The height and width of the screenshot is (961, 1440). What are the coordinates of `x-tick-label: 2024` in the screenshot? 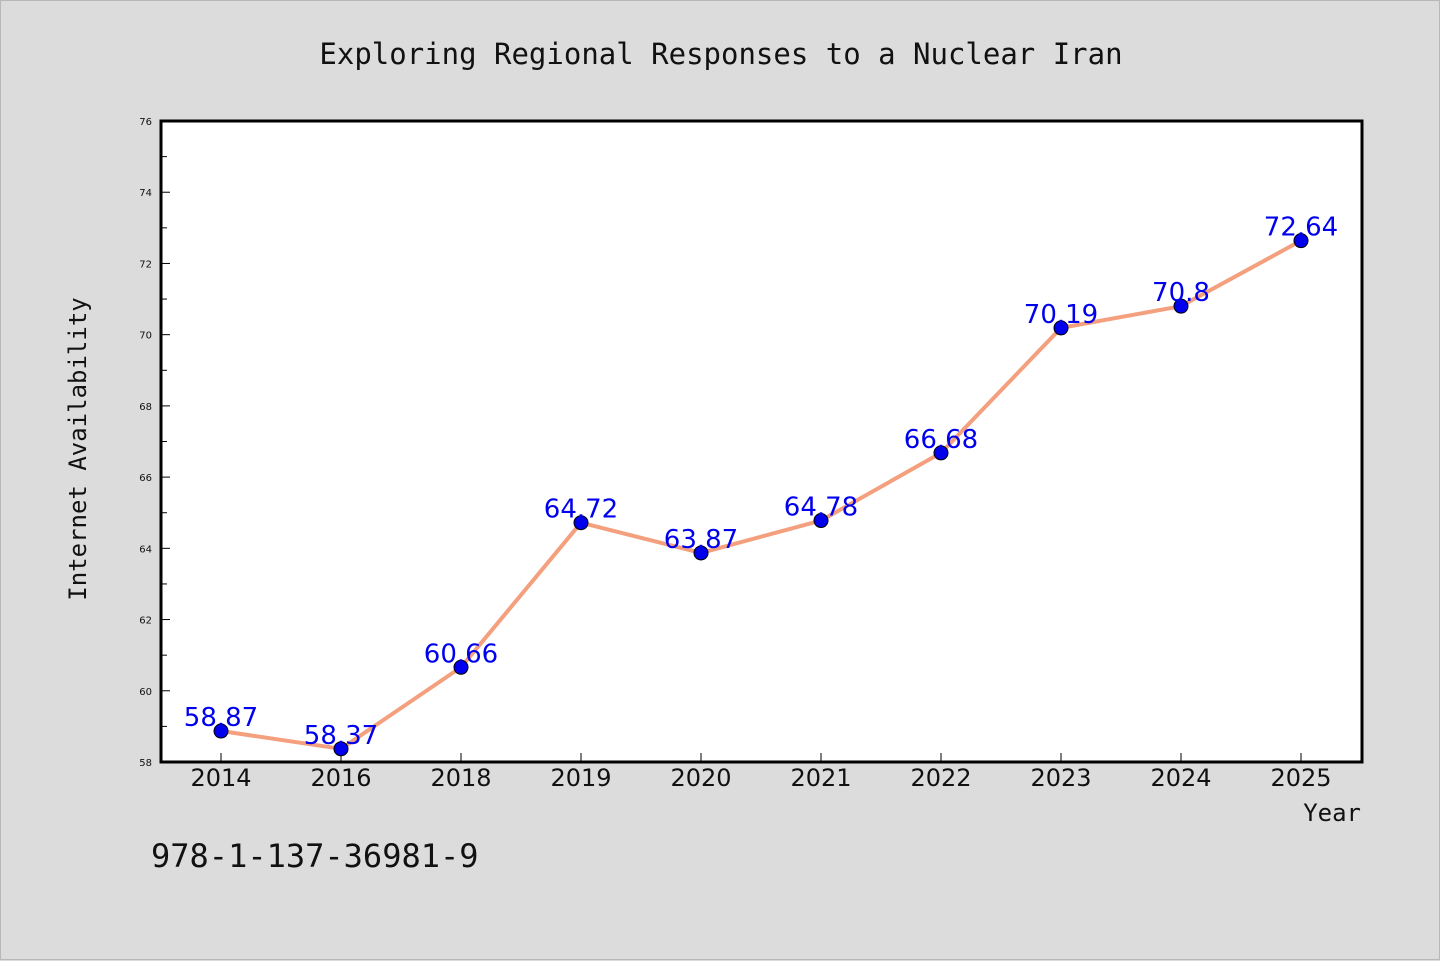 It's located at (1180, 778).